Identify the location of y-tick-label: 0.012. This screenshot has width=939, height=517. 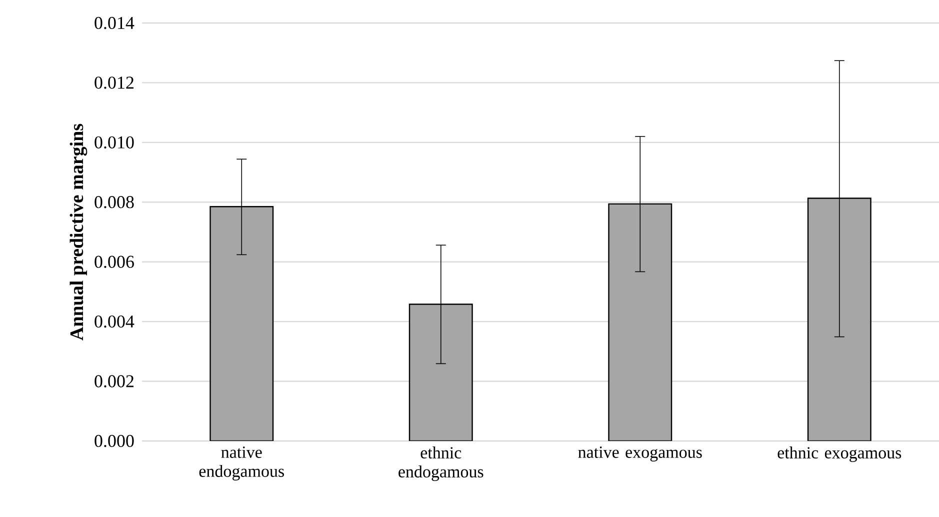
(114, 82).